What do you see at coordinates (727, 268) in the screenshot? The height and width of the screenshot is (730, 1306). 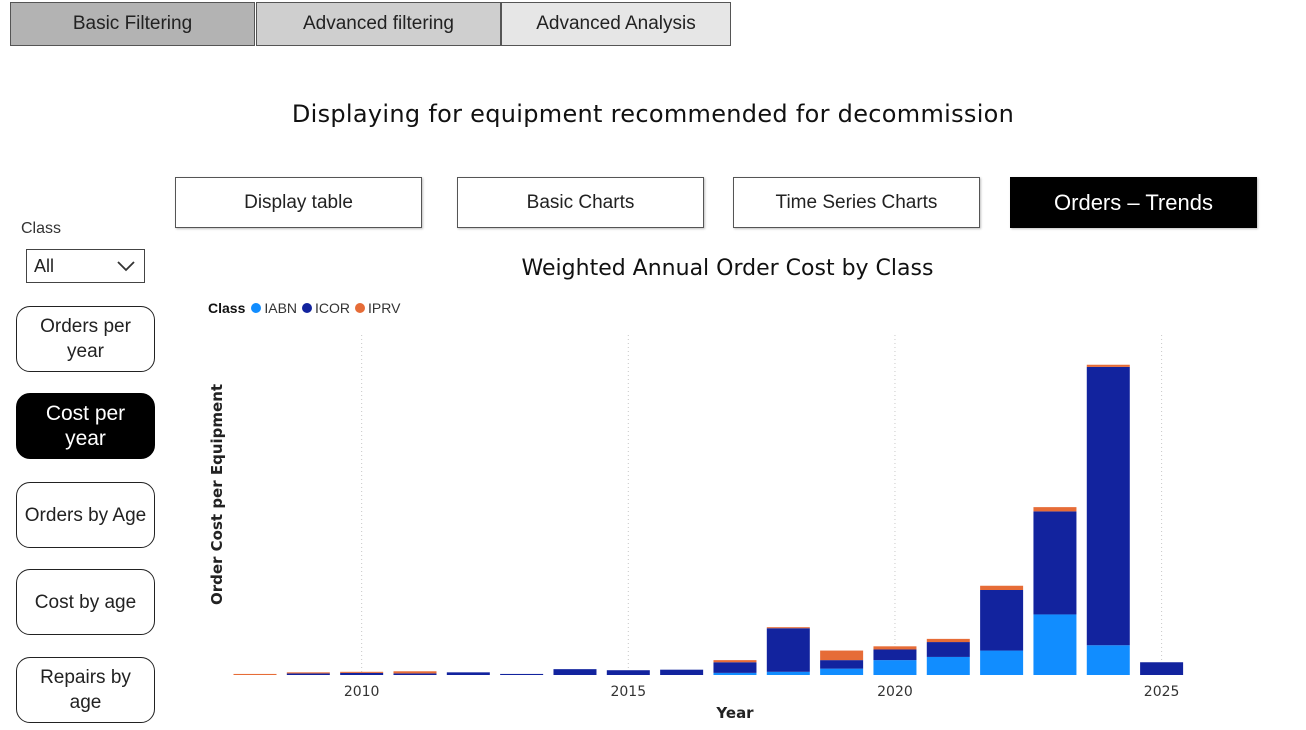 I see `chart-title: Weighted Annual Order Cost by Class` at bounding box center [727, 268].